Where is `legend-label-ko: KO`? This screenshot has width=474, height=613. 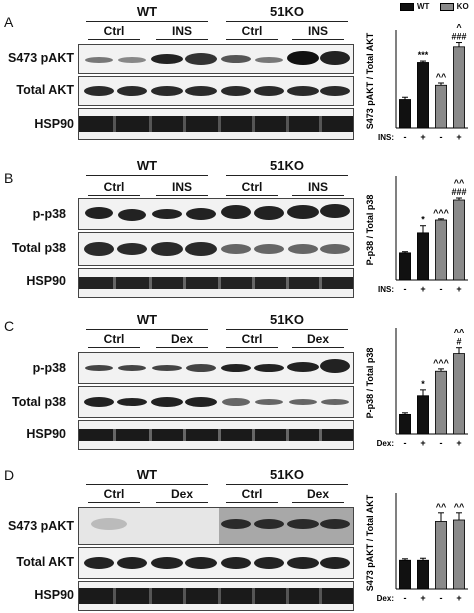 legend-label-ko: KO is located at coordinates (462, 6).